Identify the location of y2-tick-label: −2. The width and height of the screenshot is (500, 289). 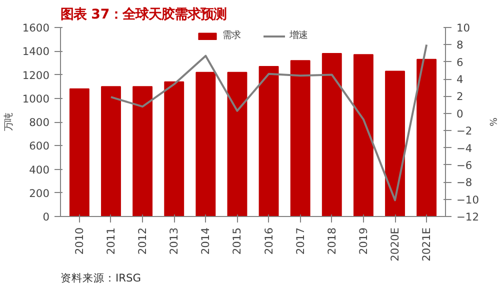
(464, 131).